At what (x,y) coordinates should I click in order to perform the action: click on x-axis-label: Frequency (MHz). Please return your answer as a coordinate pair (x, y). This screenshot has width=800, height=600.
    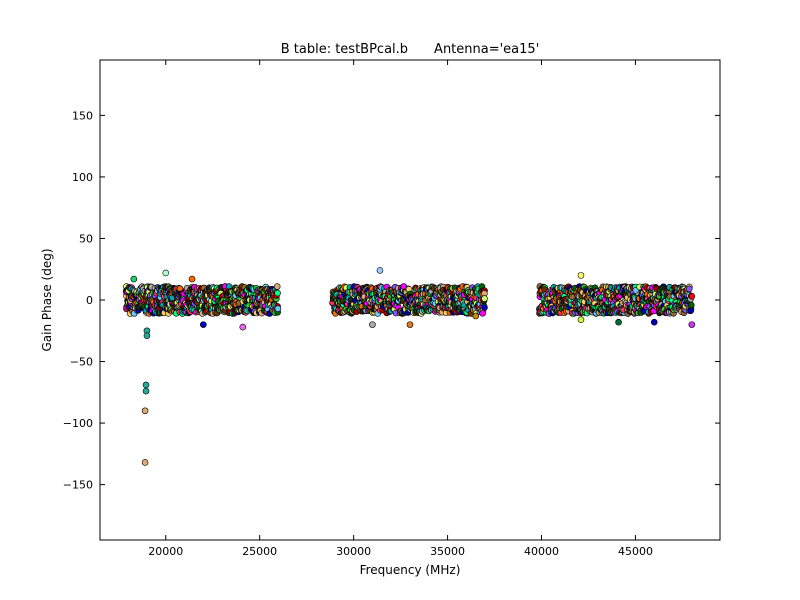
    Looking at the image, I should click on (410, 570).